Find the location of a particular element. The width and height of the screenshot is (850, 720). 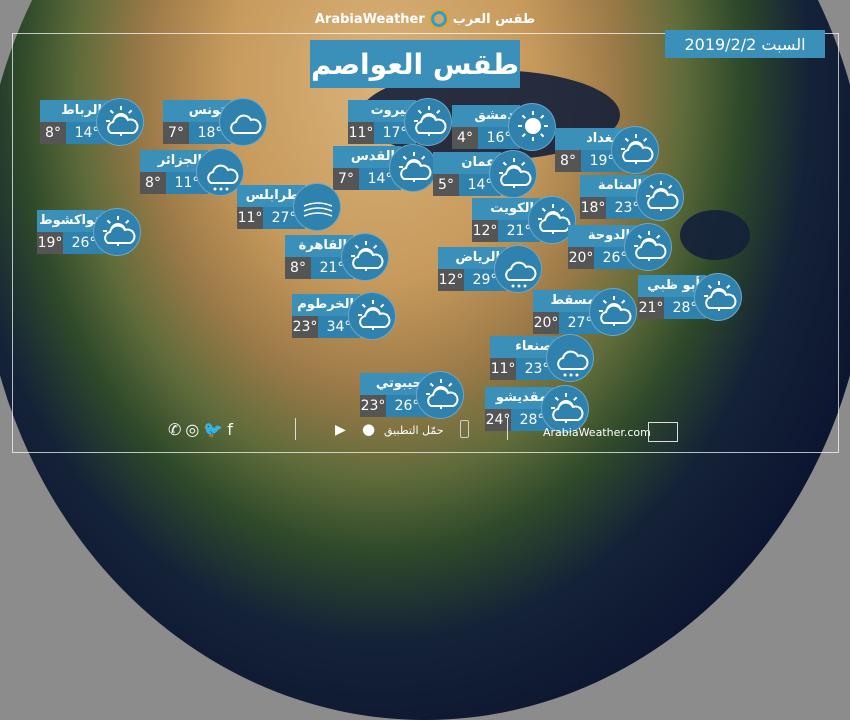

min-temp: 5° is located at coordinates (446, 185).